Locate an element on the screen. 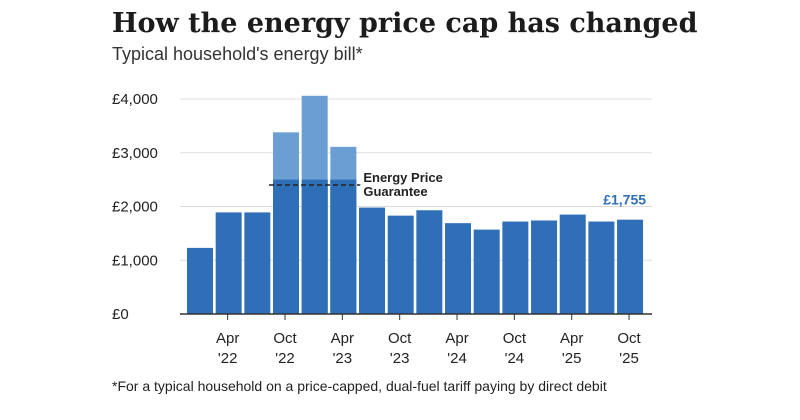  chart-title: How the energy price cap has changed is located at coordinates (405, 23).